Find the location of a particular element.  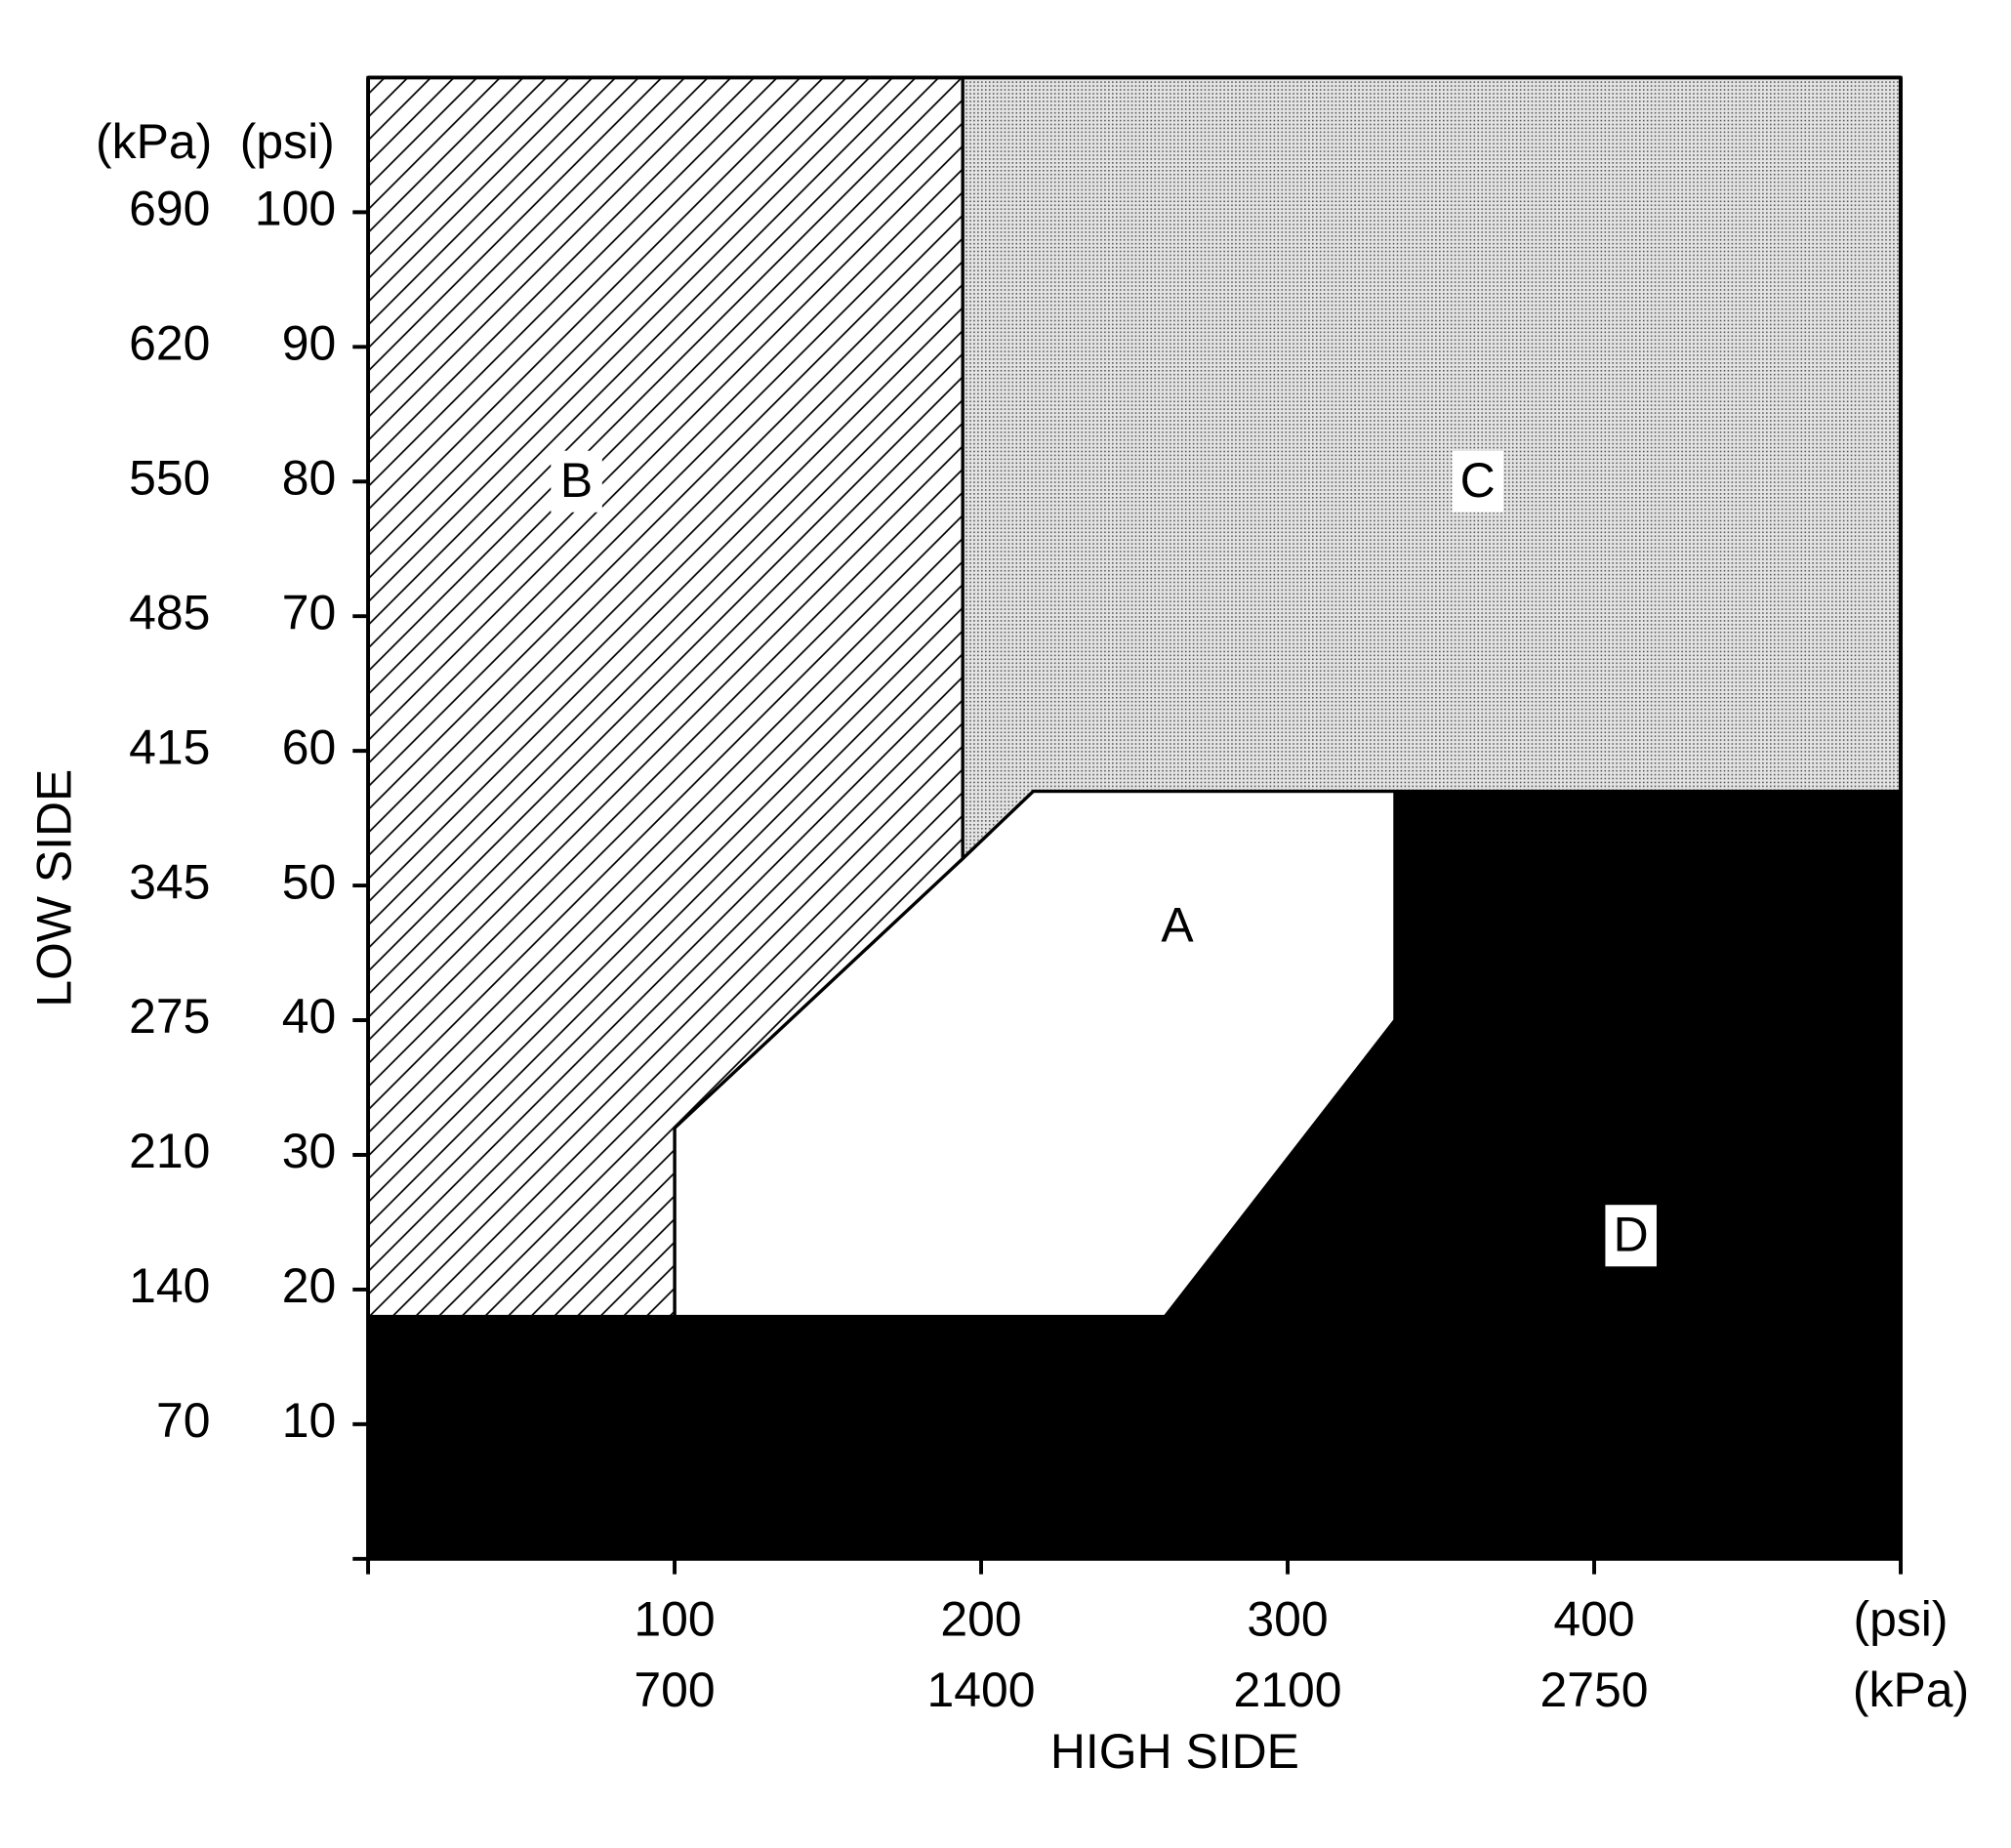

region-label: B is located at coordinates (576, 480).